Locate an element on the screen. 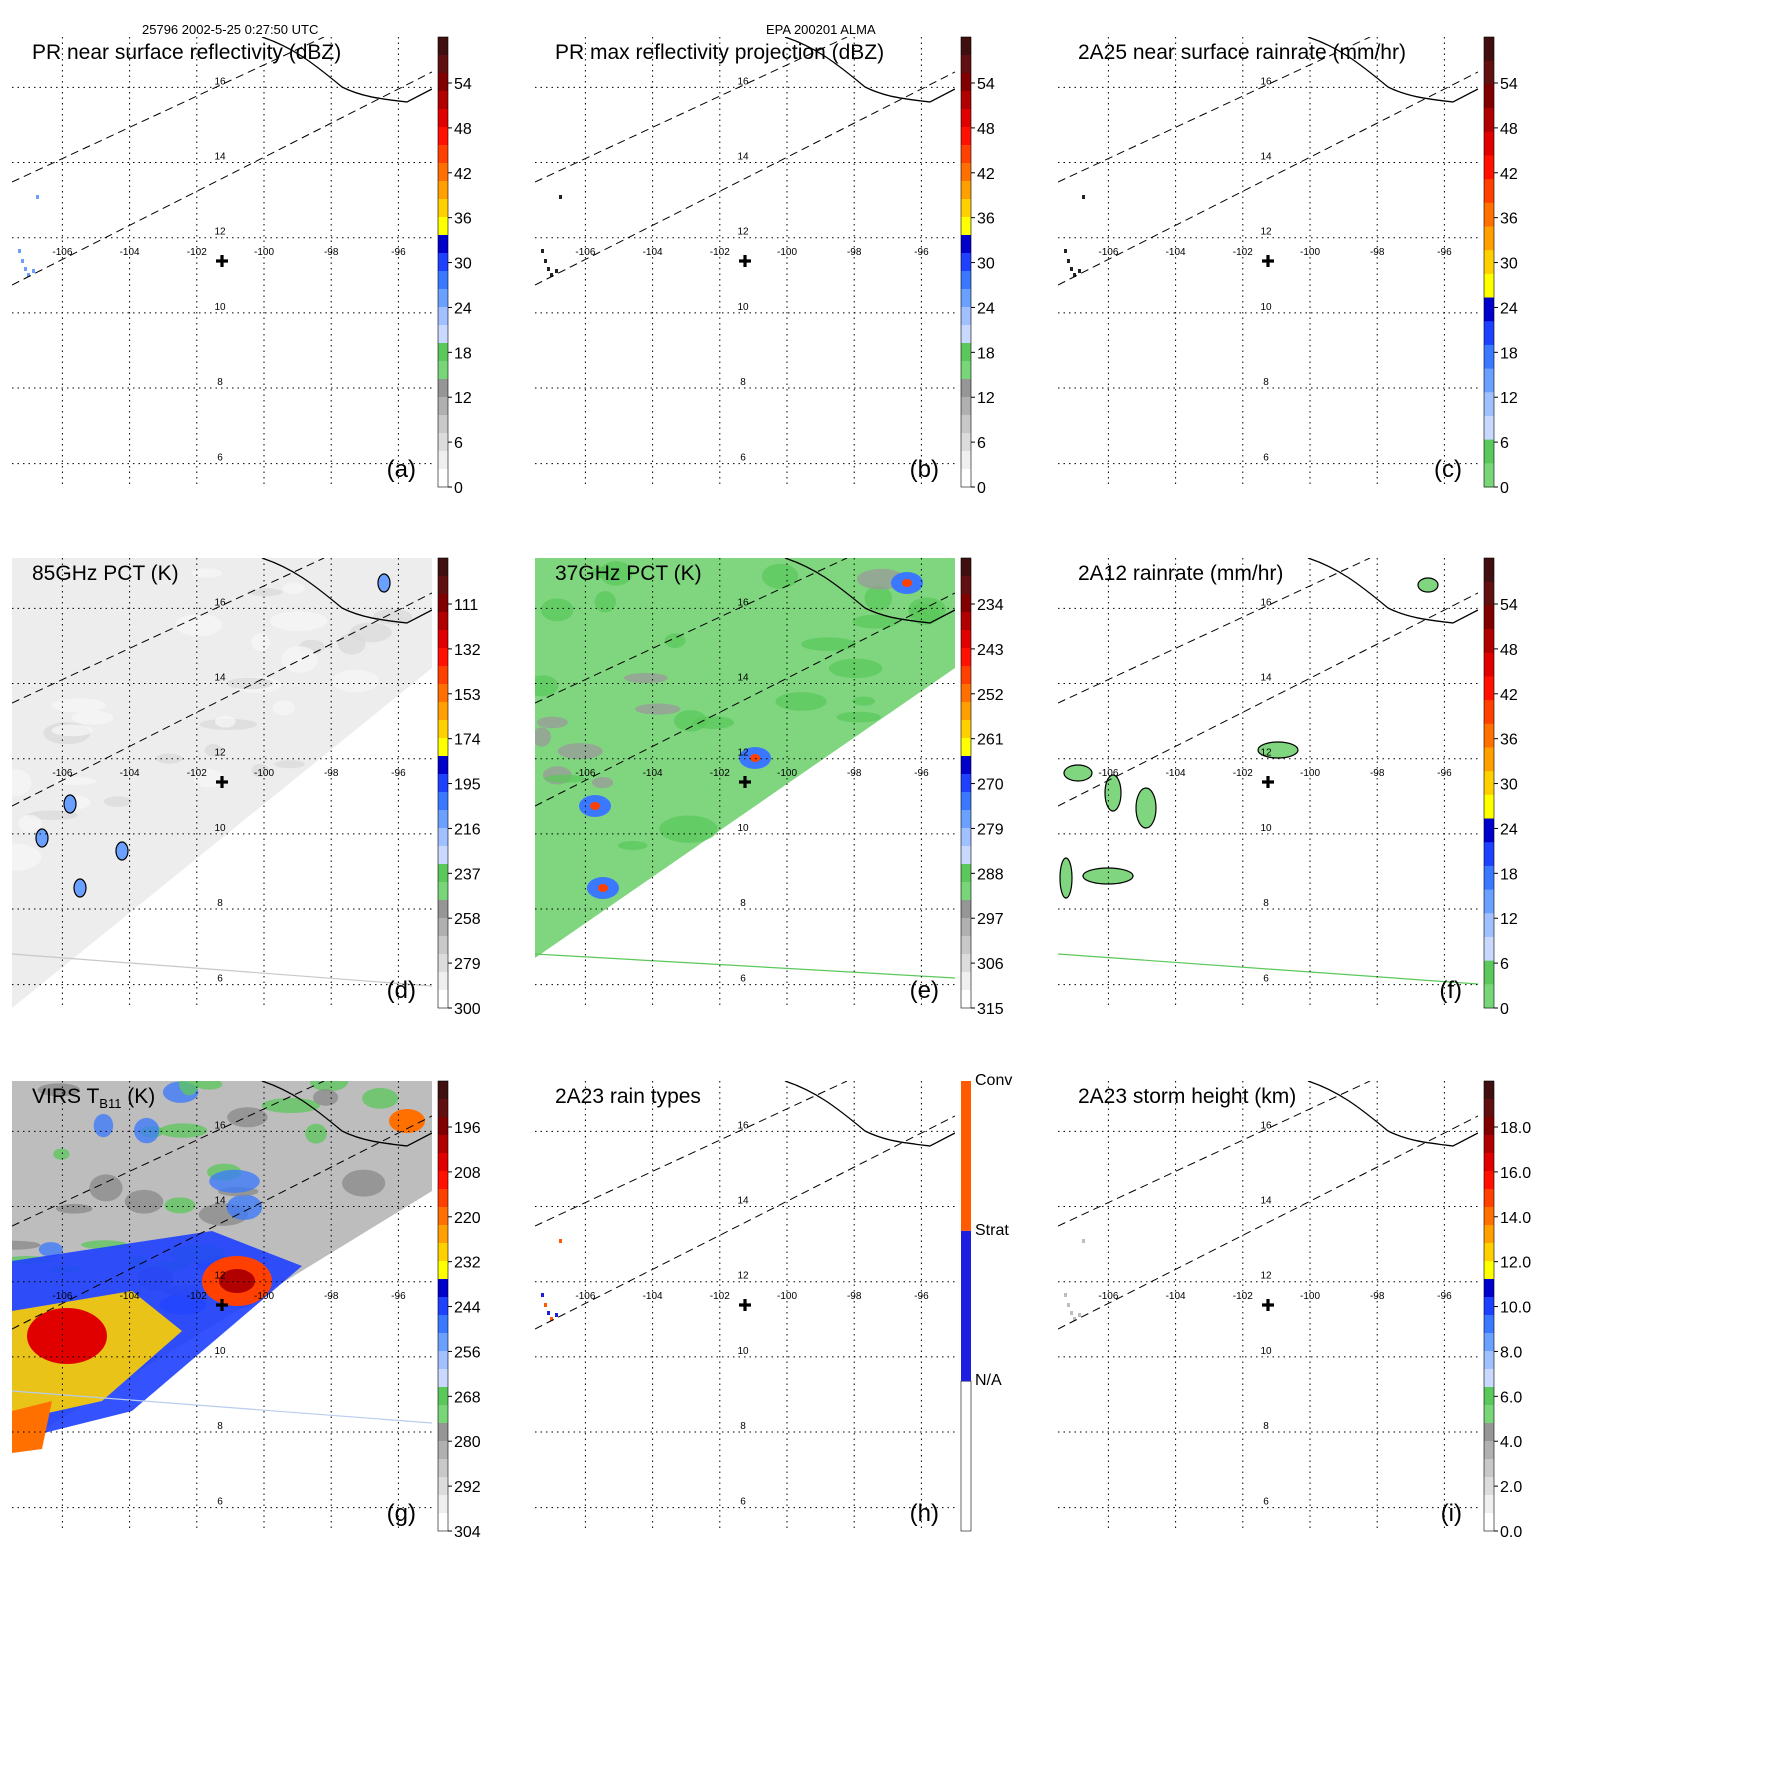 Image resolution: width=1771 pixels, height=1771 pixels. latitude-label: 6 is located at coordinates (220, 979).